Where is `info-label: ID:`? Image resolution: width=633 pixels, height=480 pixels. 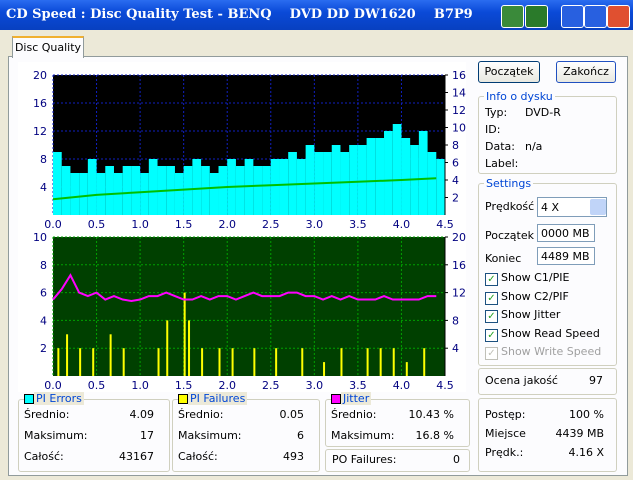
info-label: ID: is located at coordinates (493, 129).